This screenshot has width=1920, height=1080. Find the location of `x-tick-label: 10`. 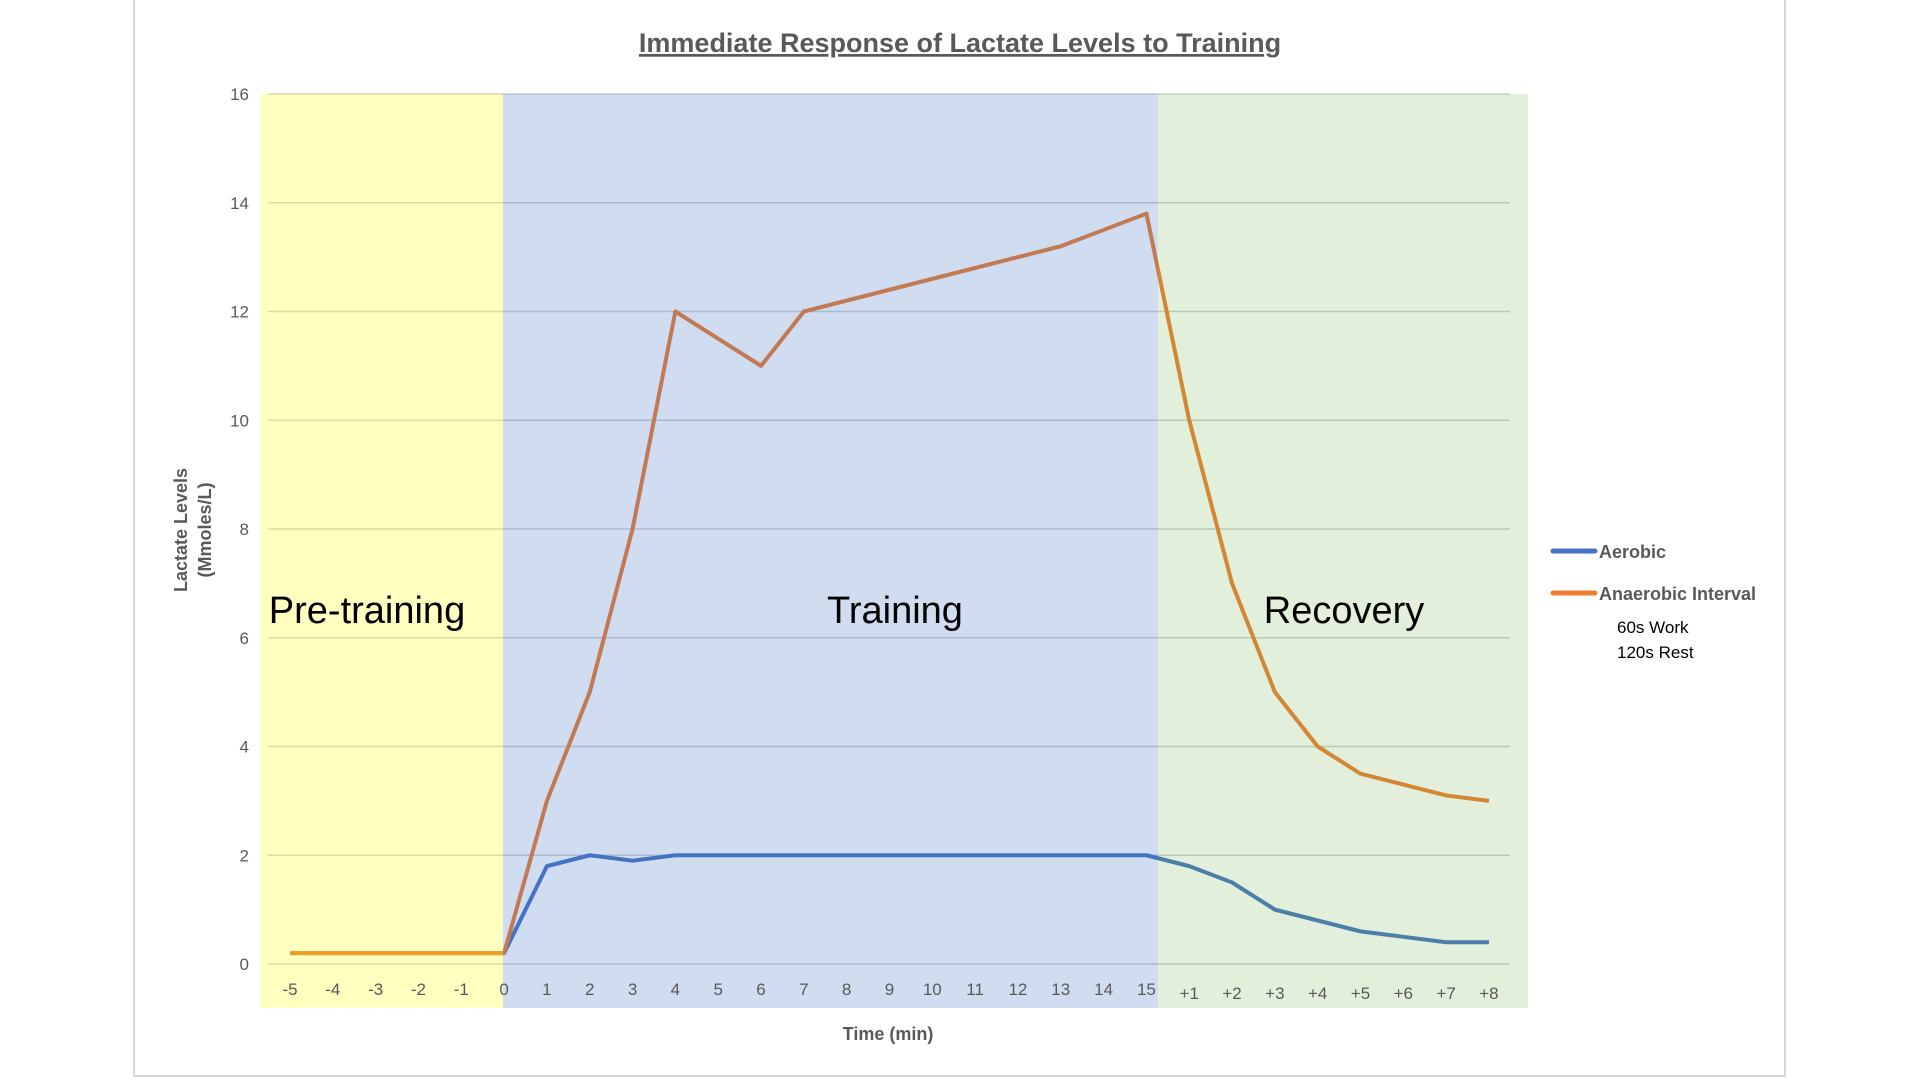

x-tick-label: 10 is located at coordinates (932, 989).